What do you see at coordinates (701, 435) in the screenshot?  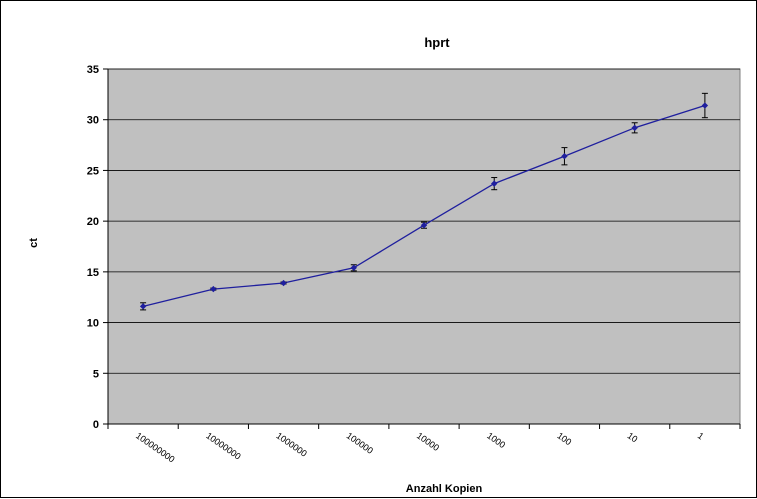 I see `x-tick-label: 1` at bounding box center [701, 435].